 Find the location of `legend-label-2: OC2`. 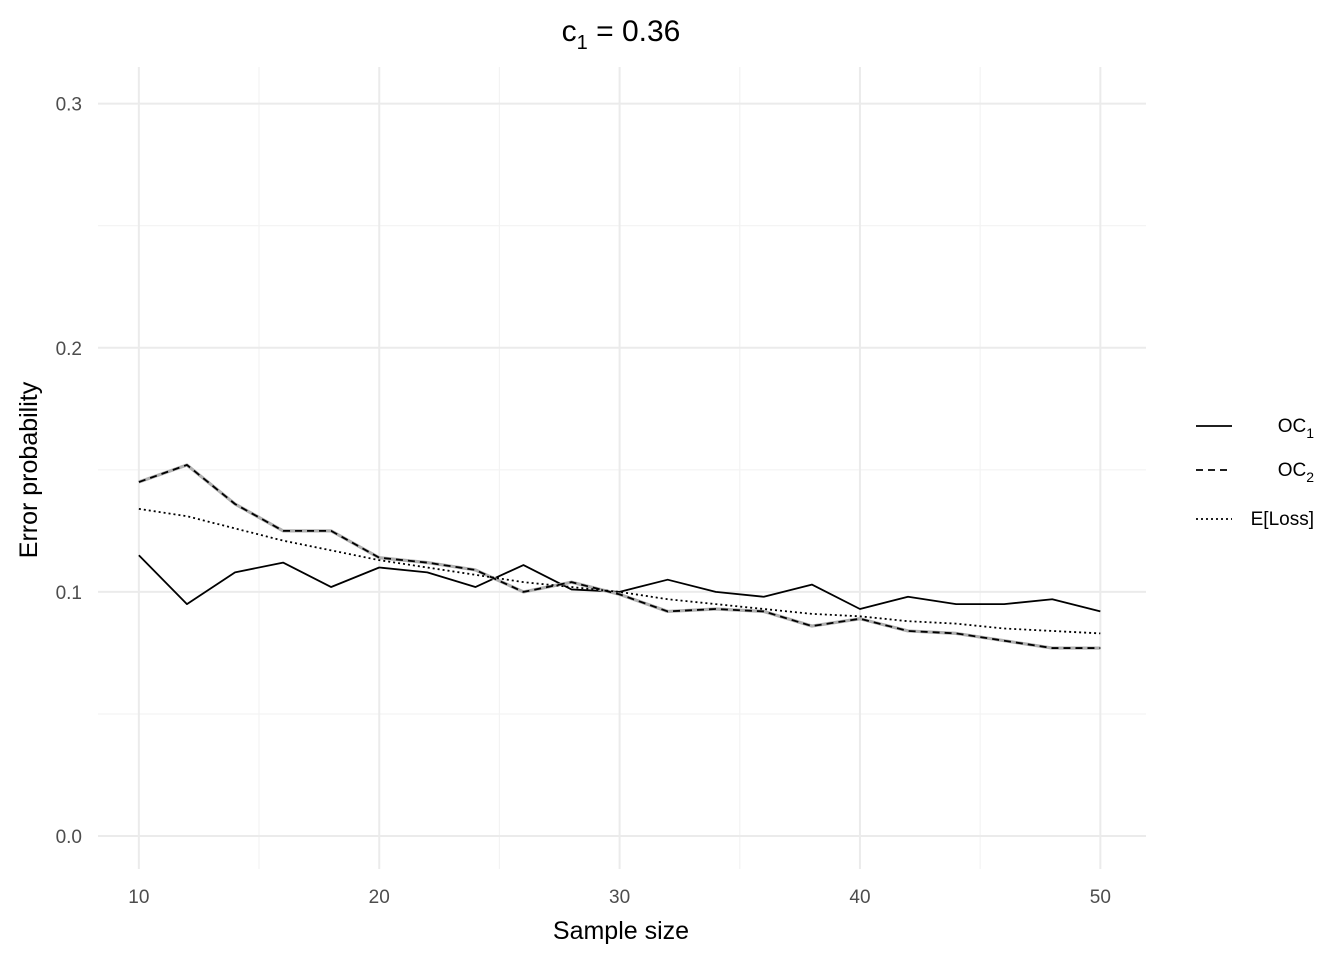

legend-label-2: OC2 is located at coordinates (1296, 472).